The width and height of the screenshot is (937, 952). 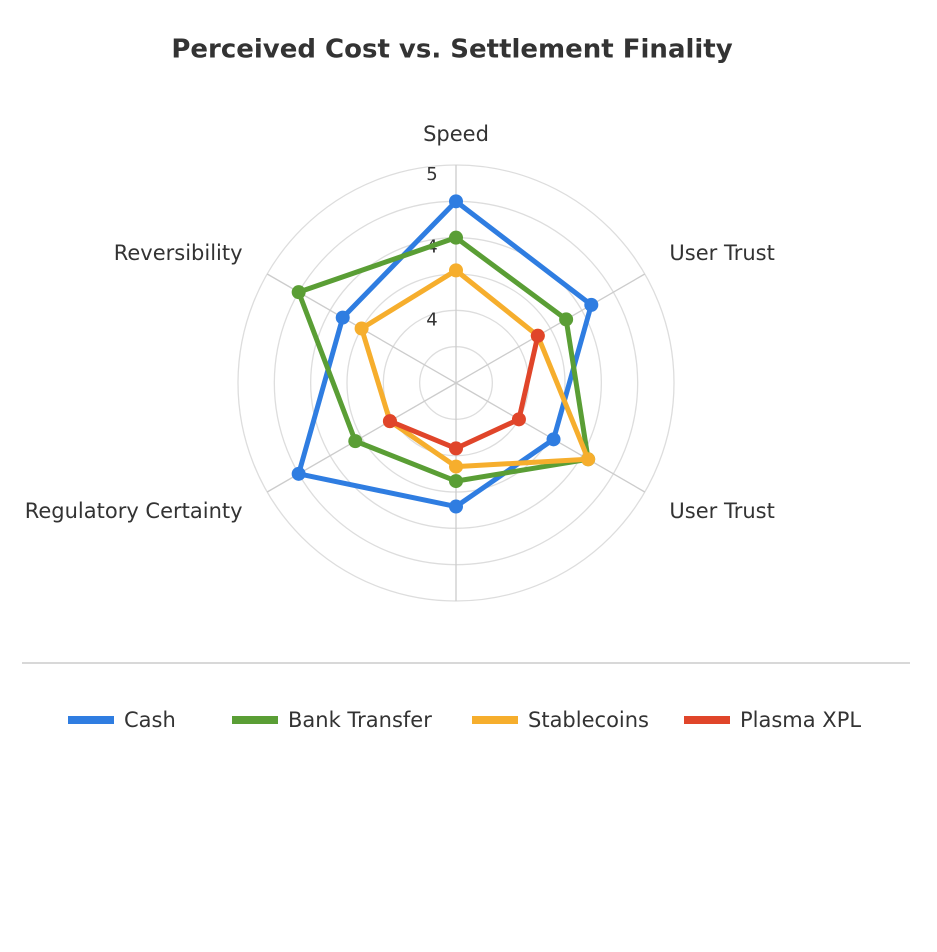 I want to click on legend-label: Bank Transfer, so click(x=360, y=720).